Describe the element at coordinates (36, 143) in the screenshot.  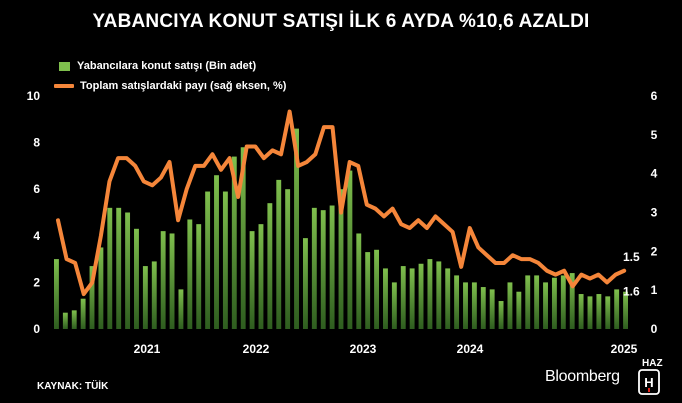
I see `left-axis-tick-label: 8` at that location.